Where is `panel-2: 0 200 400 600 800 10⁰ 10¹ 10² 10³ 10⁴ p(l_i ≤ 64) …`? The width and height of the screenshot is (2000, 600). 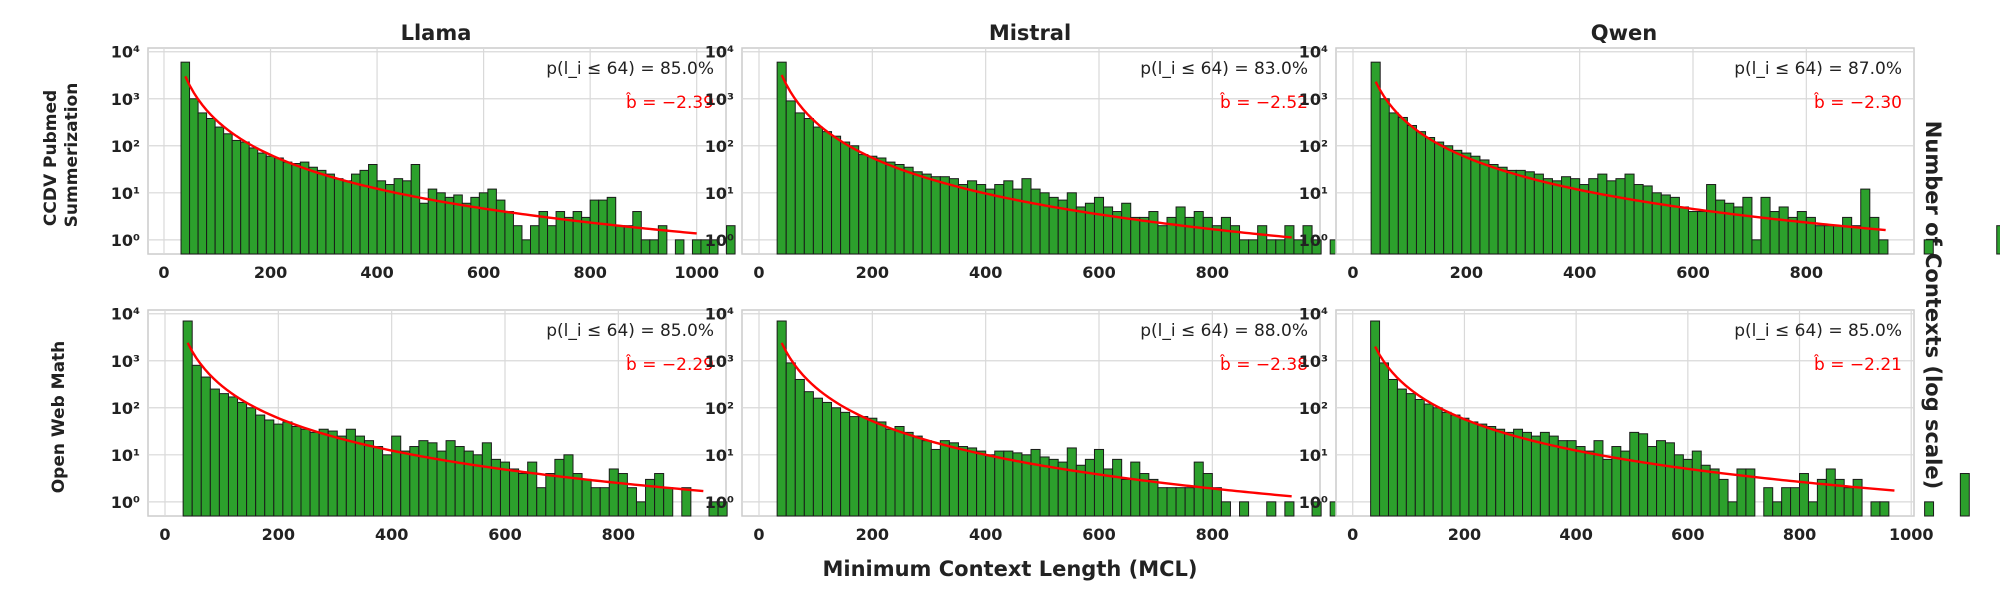
panel-2: 0 200 400 600 800 10⁰ 10¹ 10² 10³ 10⁴ p(l_i ≤ 64) … is located at coordinates (1649, 162).